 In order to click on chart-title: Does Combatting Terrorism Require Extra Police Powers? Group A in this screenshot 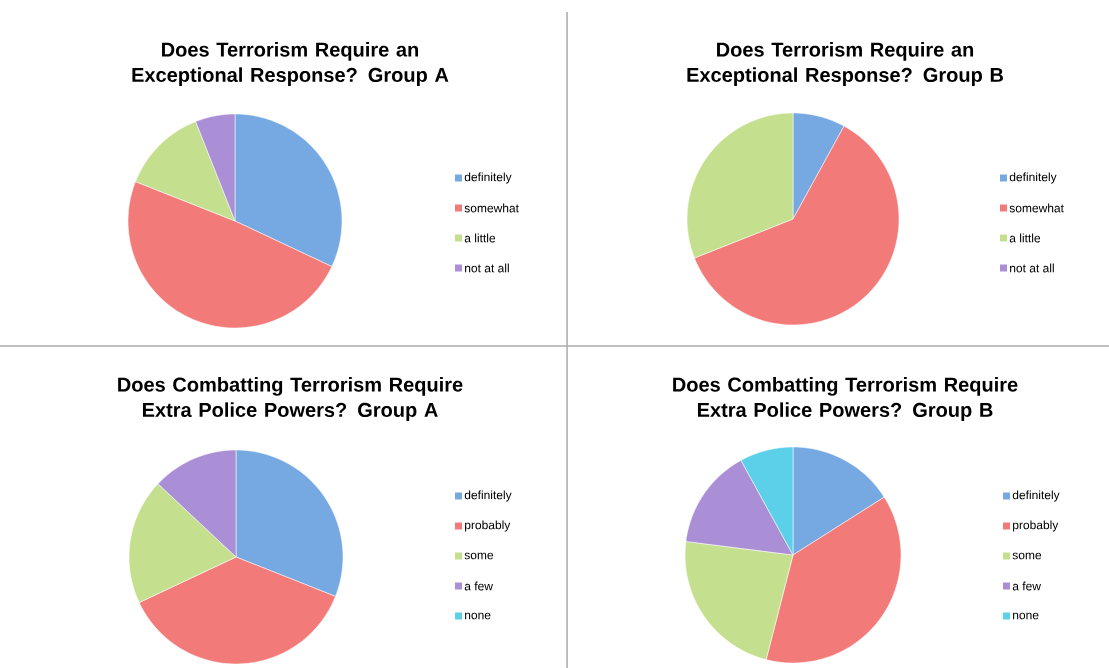, I will do `click(290, 399)`.